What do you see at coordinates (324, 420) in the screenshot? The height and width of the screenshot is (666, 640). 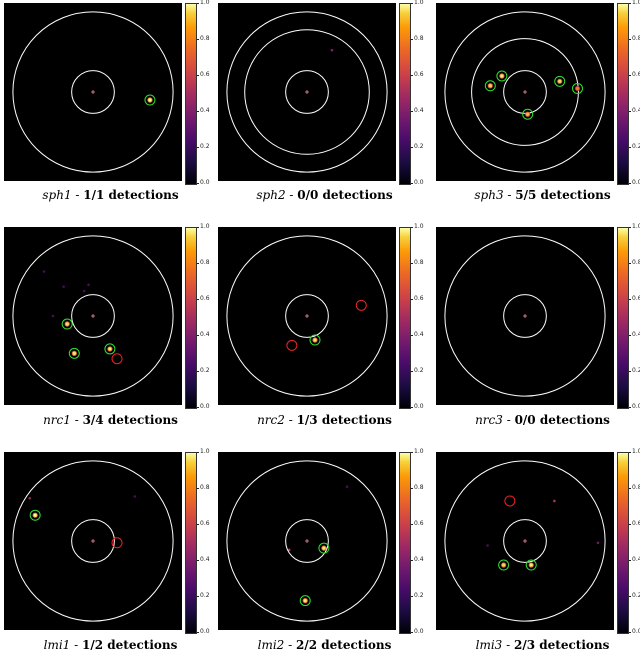 I see `panel-caption: nrc2 - 1/3 detections` at bounding box center [324, 420].